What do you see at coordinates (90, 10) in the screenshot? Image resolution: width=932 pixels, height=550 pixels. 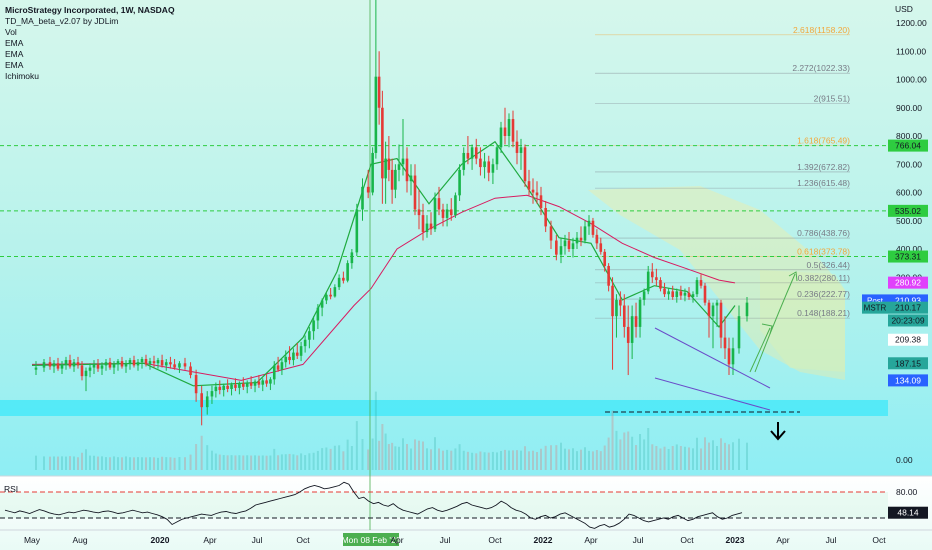 I see `legend-title: MicroStrategy Incorporated, 1W, NASDAQ` at bounding box center [90, 10].